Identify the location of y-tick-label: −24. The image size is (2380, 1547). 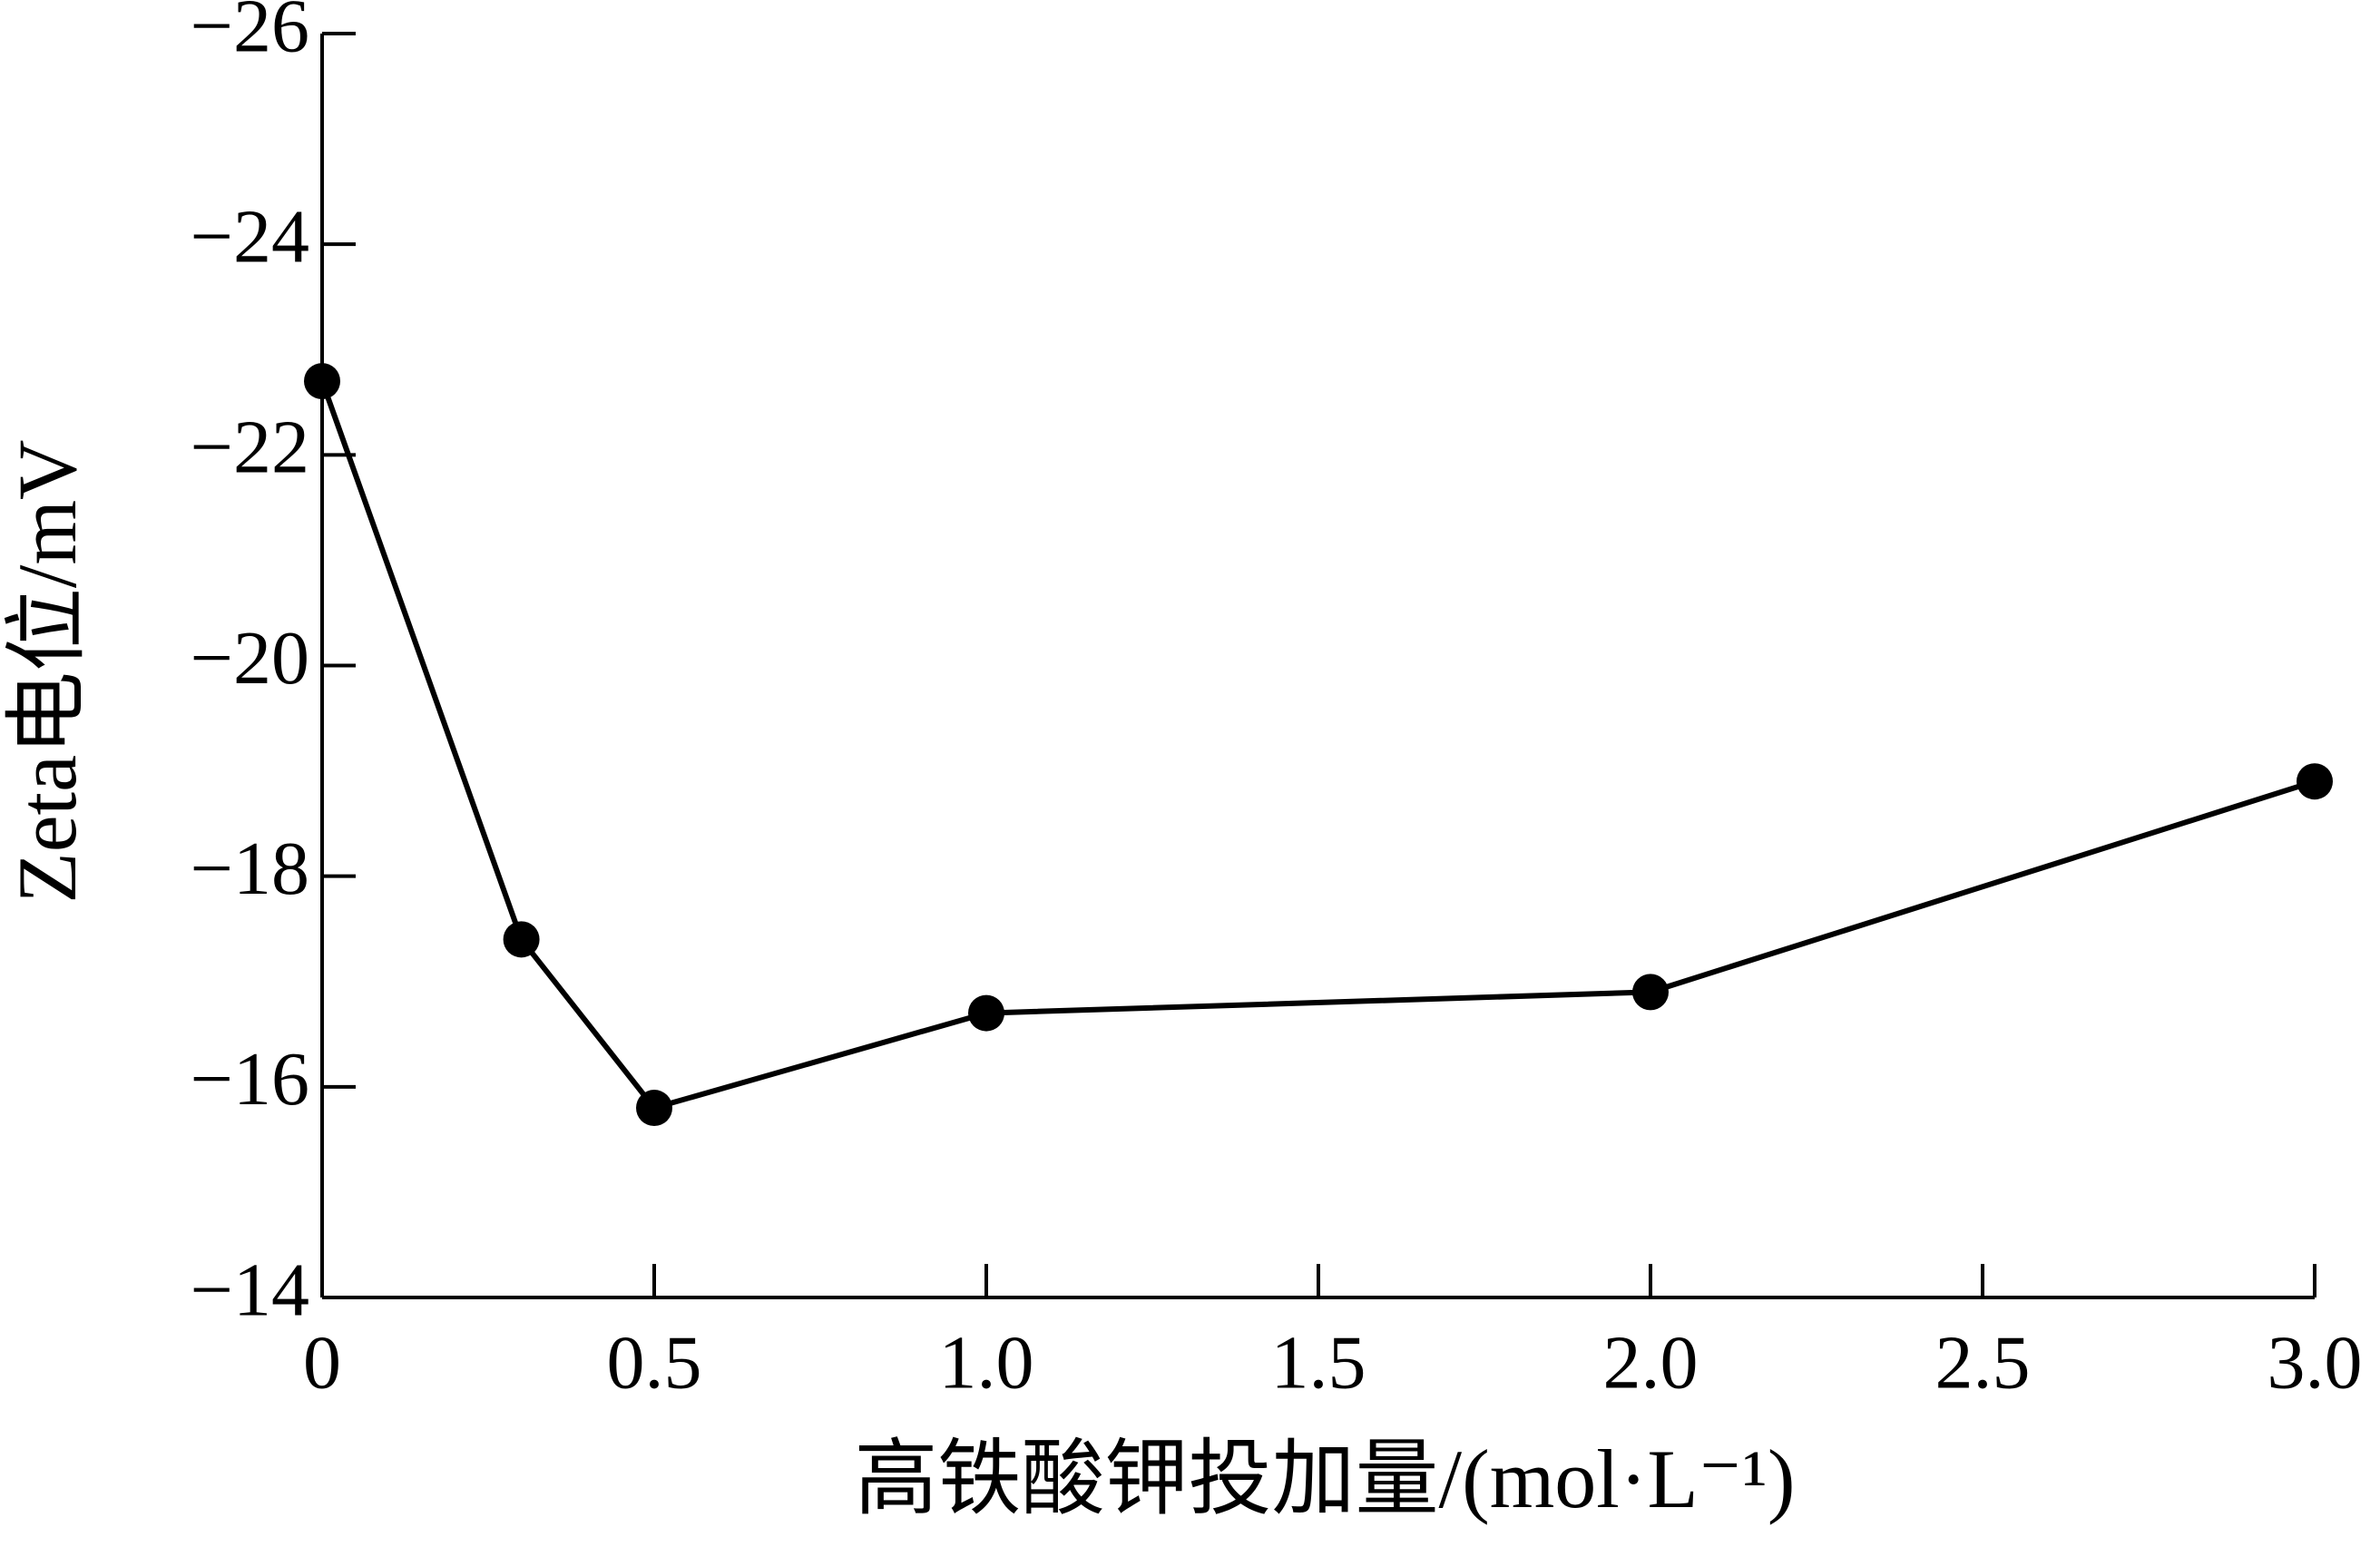
(250, 237).